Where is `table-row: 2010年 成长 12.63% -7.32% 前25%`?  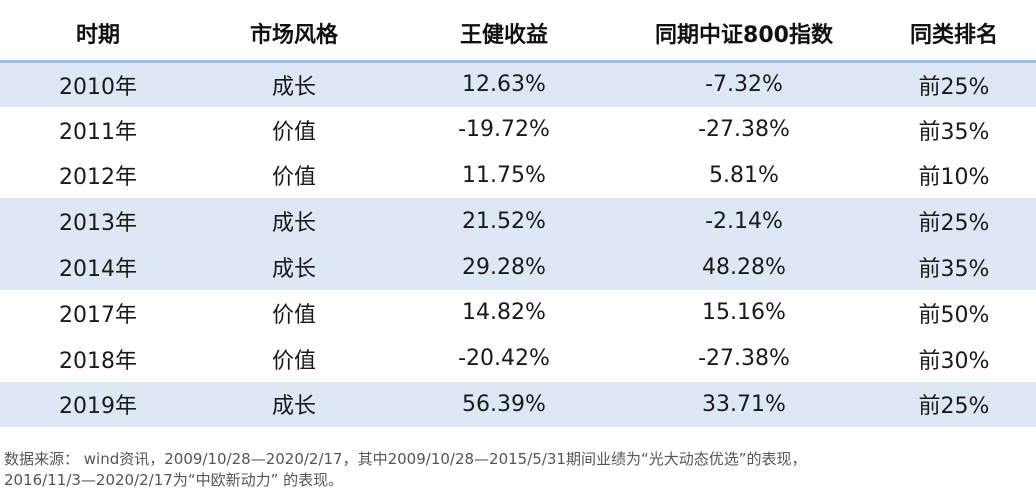
table-row: 2010年 成长 12.63% -7.32% 前25% is located at coordinates (518, 84).